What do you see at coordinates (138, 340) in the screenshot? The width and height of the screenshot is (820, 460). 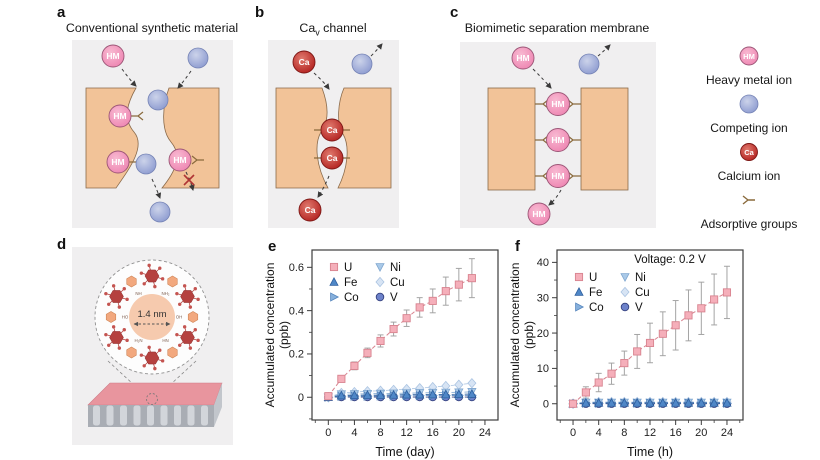 I see `chem-group-label: H₂N` at bounding box center [138, 340].